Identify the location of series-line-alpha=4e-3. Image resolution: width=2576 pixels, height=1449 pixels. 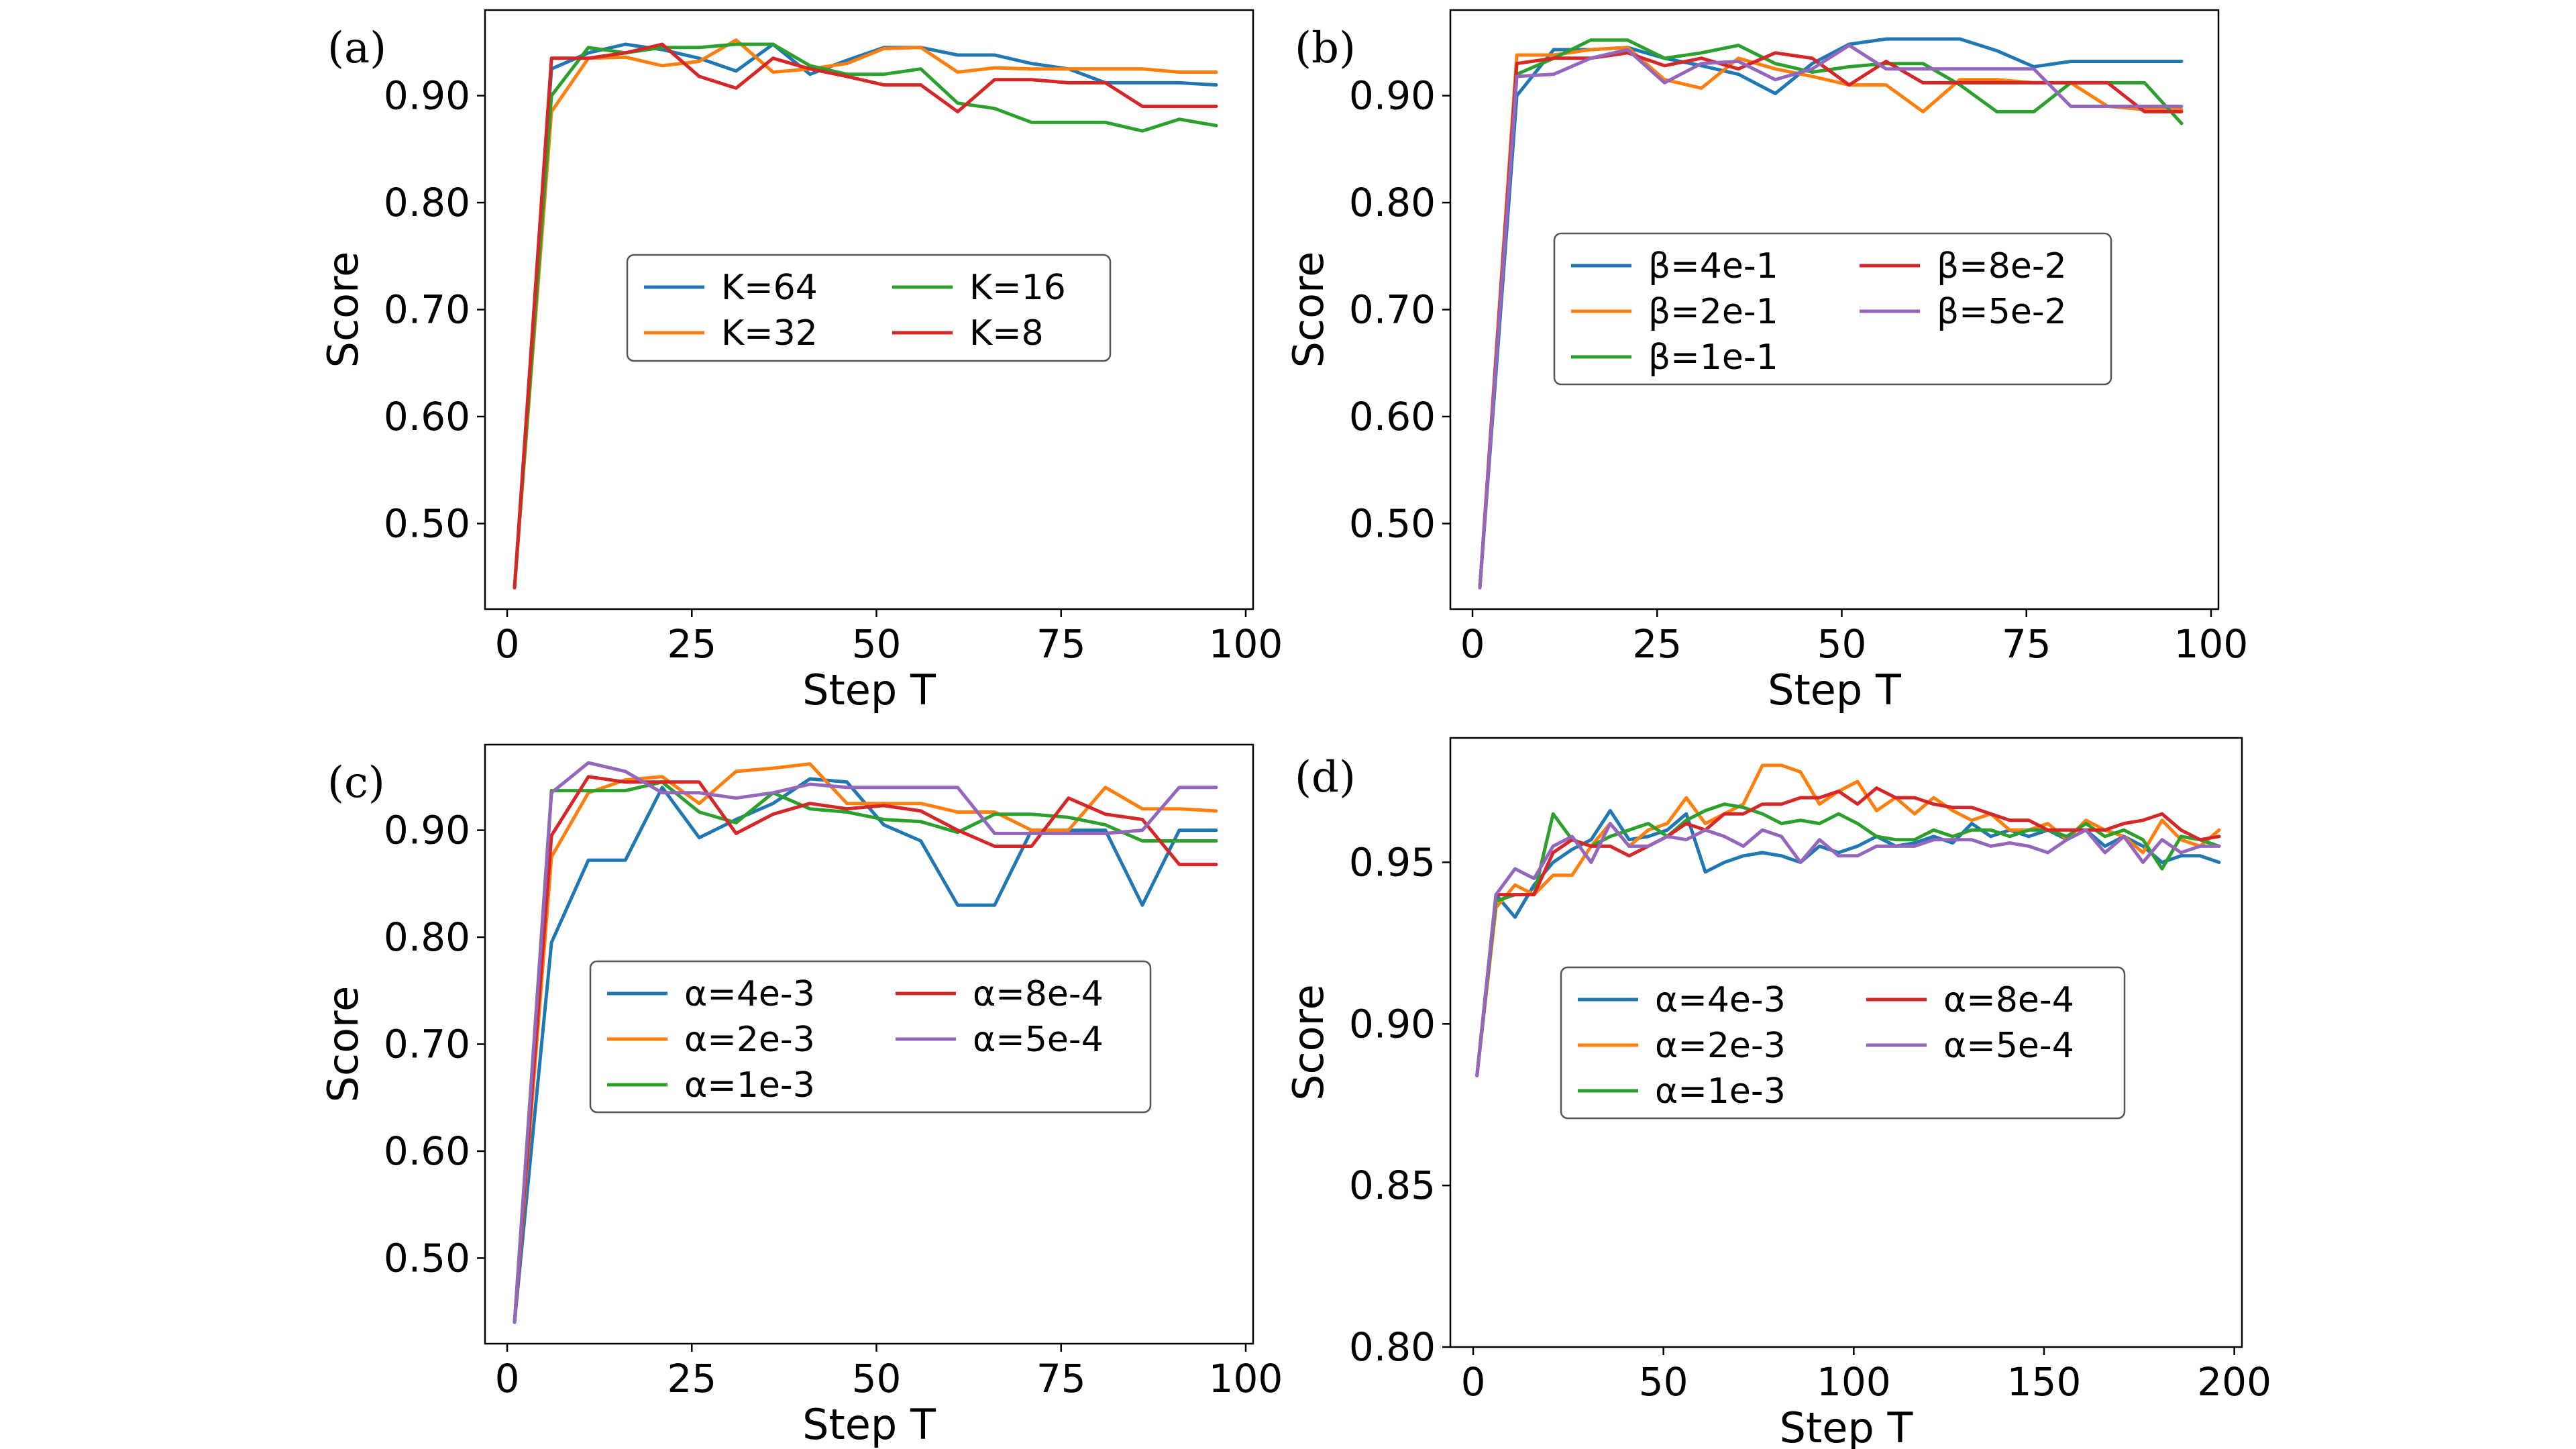
(1848, 942).